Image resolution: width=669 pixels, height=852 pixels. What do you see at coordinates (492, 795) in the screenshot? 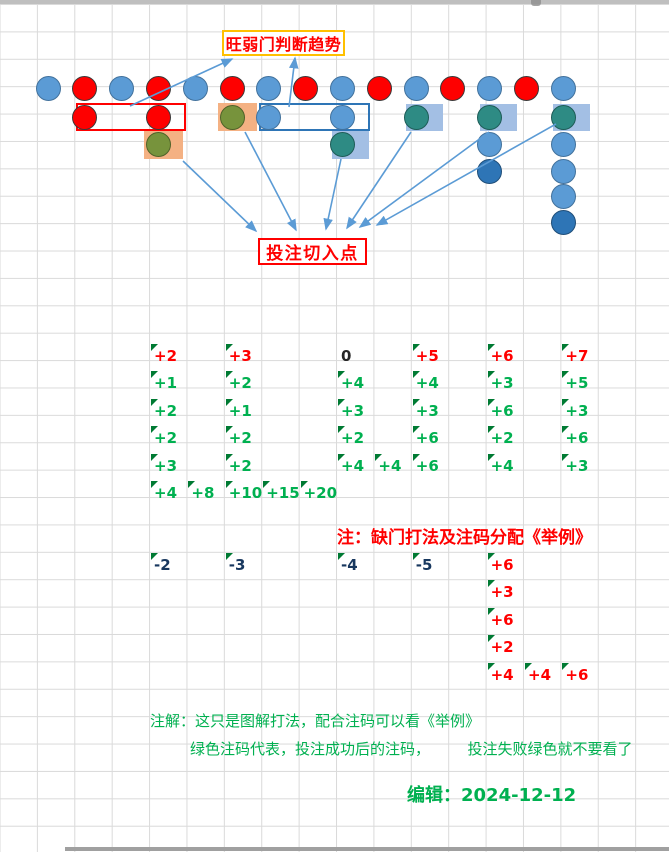
I see `editor-date: 编辑：2024-12-12` at bounding box center [492, 795].